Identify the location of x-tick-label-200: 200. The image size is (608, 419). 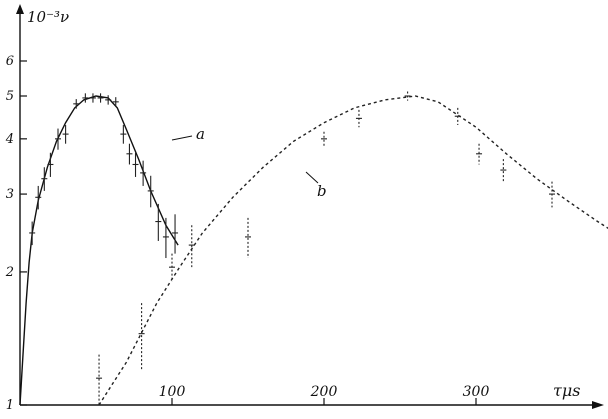
(324, 392).